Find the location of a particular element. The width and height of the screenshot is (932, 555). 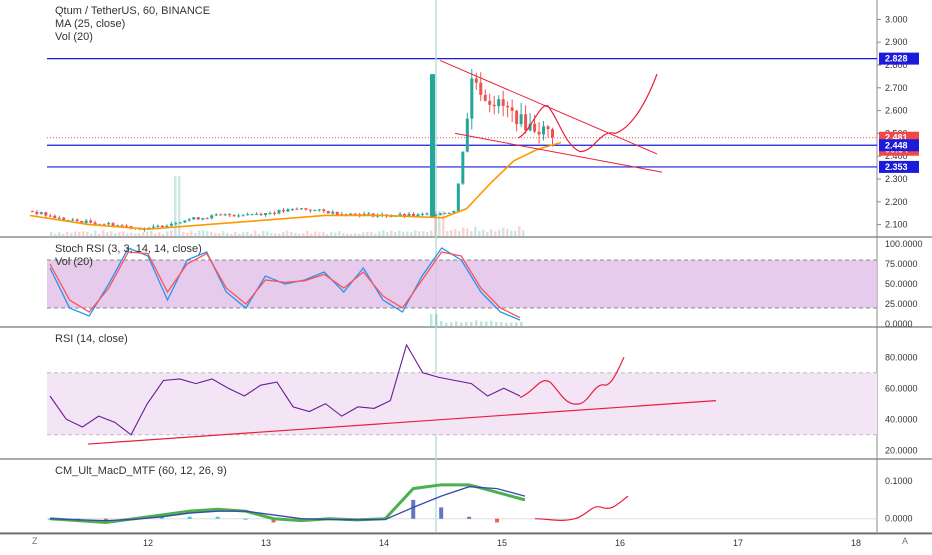

rsi-label: RSI (14, close) is located at coordinates (91, 339).